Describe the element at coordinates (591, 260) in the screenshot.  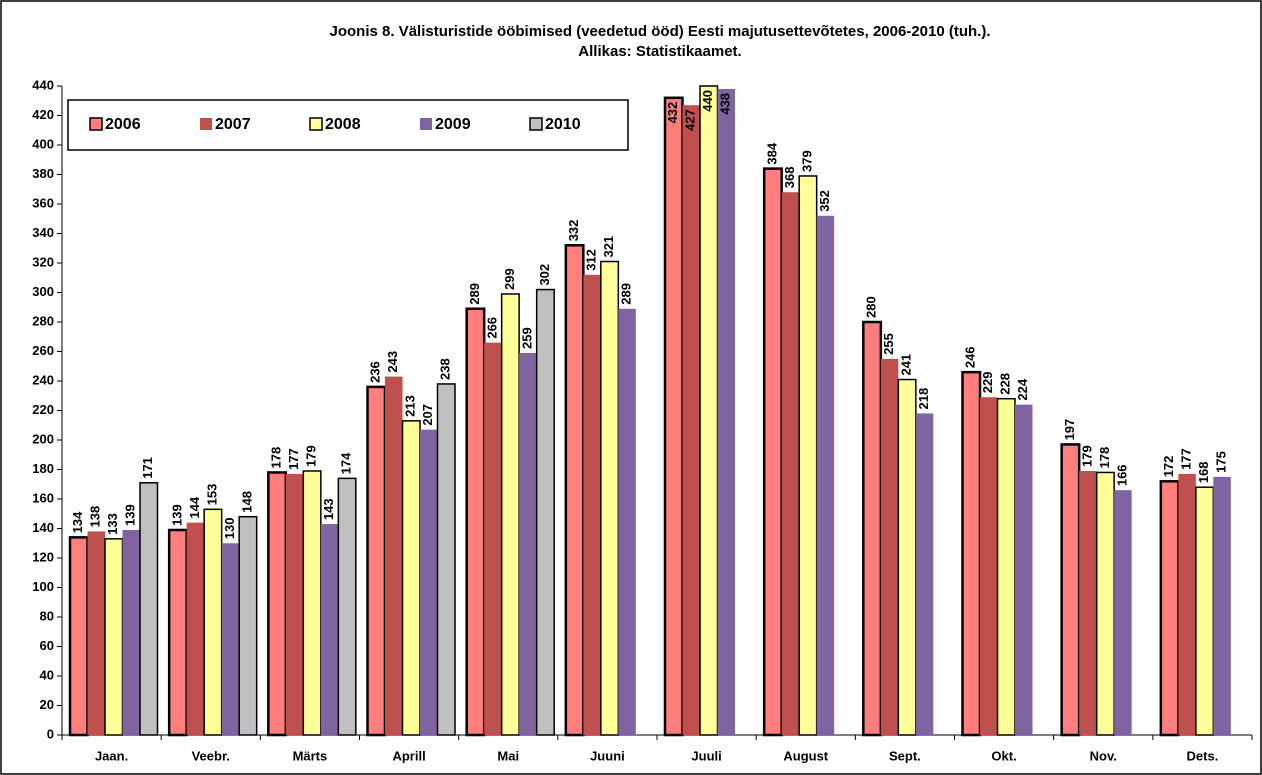
I see `value-label: 312` at that location.